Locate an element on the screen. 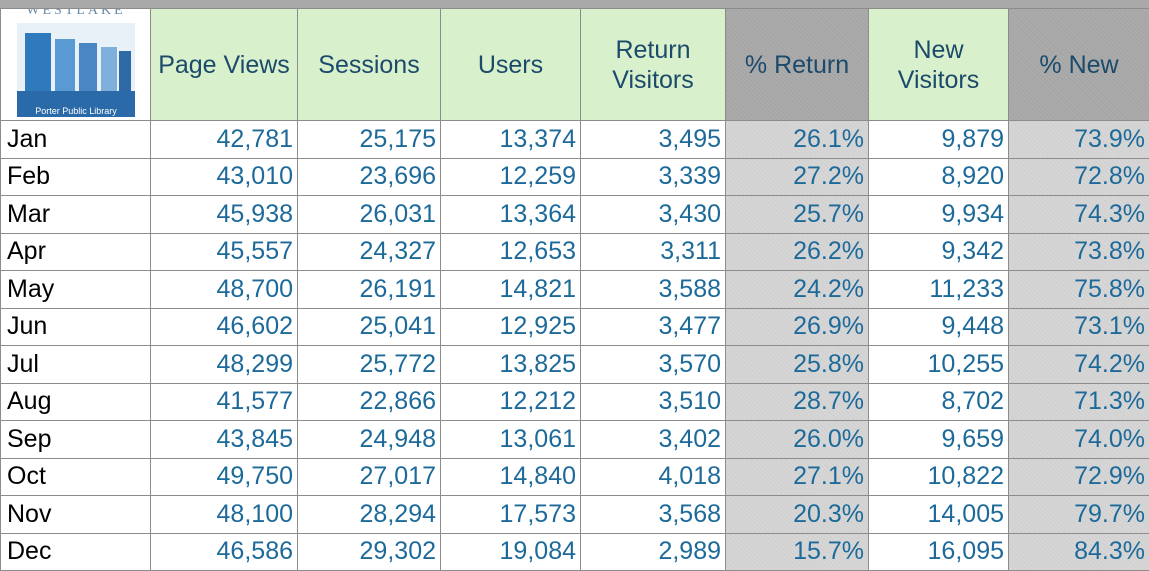 The width and height of the screenshot is (1149, 571). column-header: Sessions is located at coordinates (369, 64).